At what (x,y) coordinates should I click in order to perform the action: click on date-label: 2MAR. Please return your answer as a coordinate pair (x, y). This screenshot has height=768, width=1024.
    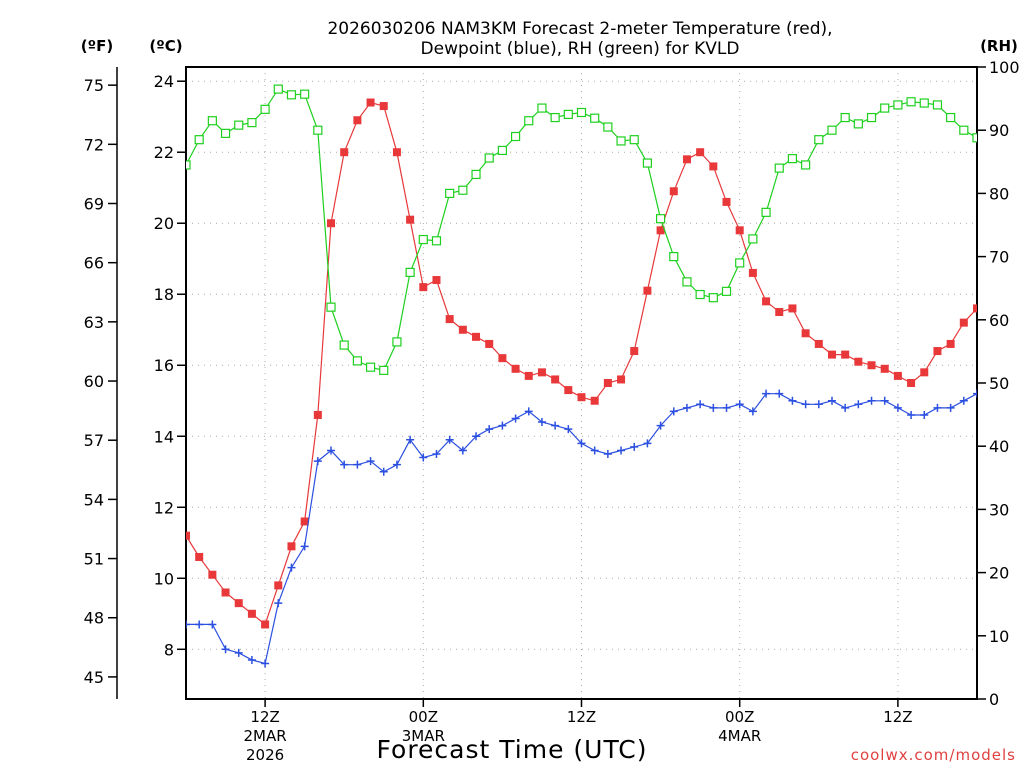
    Looking at the image, I should click on (265, 736).